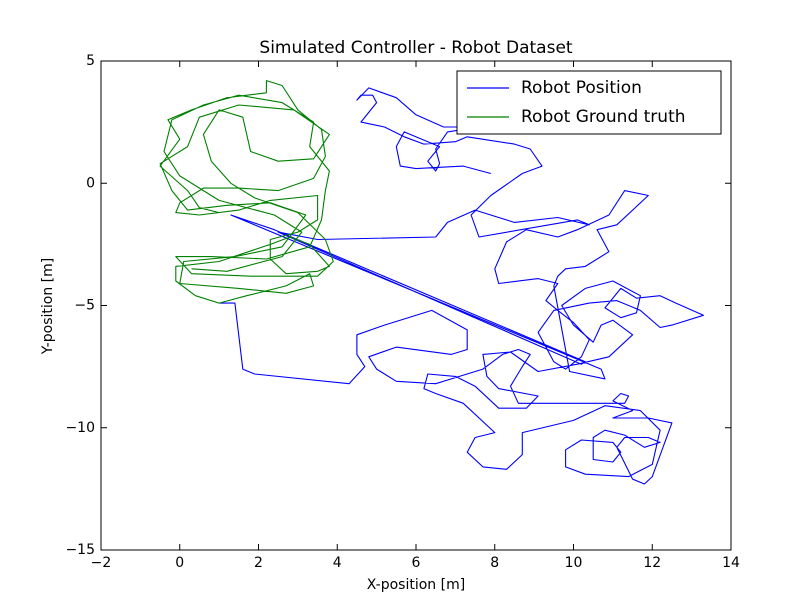  What do you see at coordinates (581, 88) in the screenshot?
I see `legend-label: Robot Position` at bounding box center [581, 88].